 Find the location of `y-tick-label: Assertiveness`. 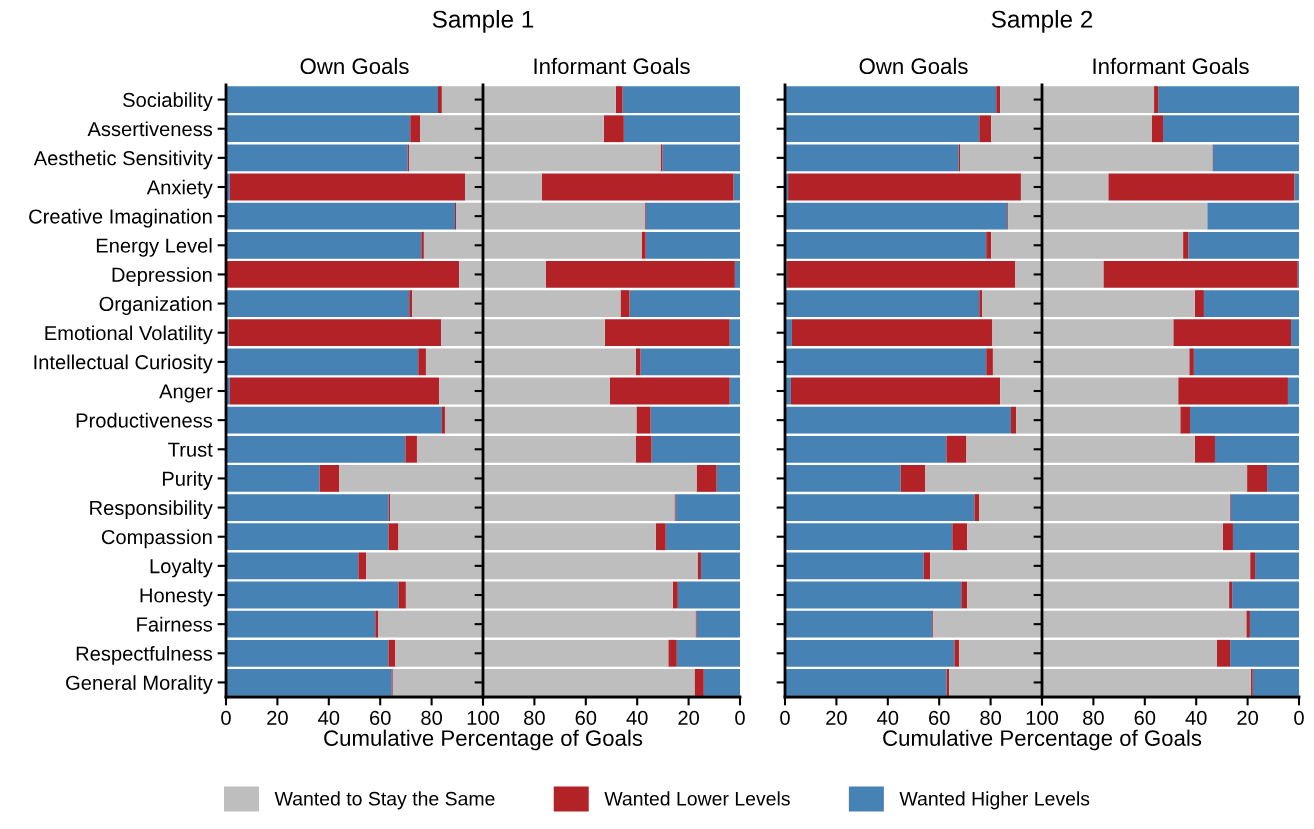

y-tick-label: Assertiveness is located at coordinates (150, 129).